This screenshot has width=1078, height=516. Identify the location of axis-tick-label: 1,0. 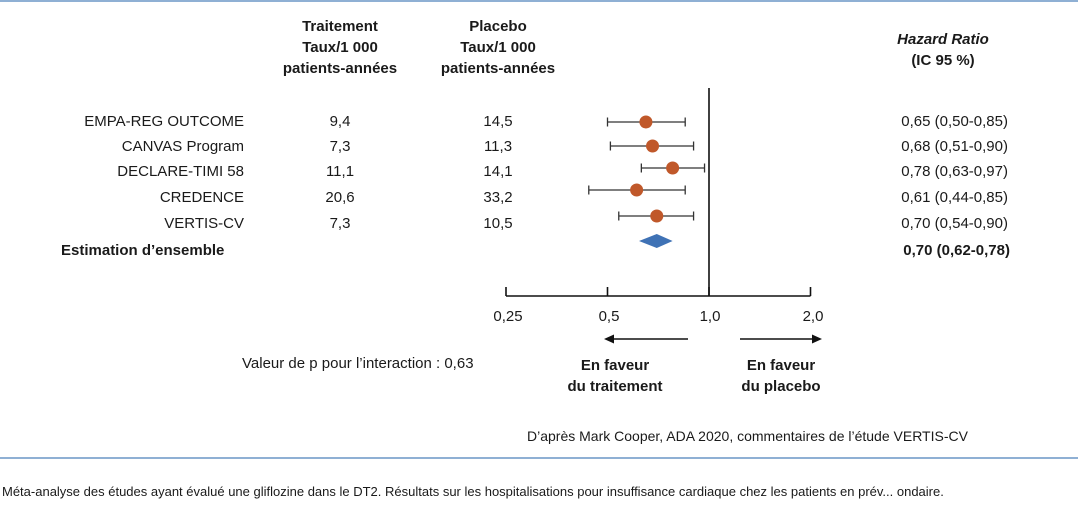
(710, 316).